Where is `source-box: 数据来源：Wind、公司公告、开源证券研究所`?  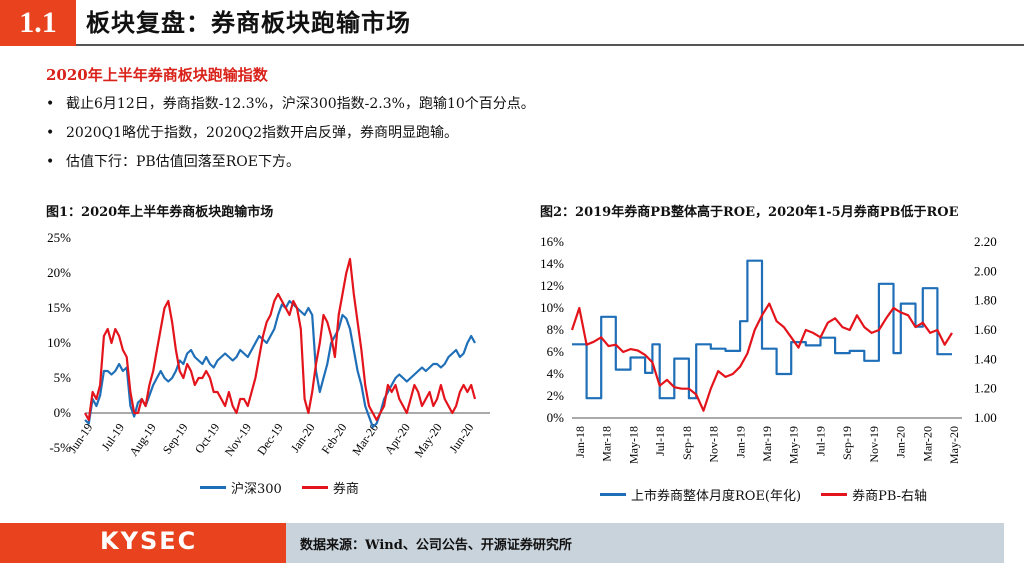 source-box: 数据来源：Wind、公司公告、开源证券研究所 is located at coordinates (645, 543).